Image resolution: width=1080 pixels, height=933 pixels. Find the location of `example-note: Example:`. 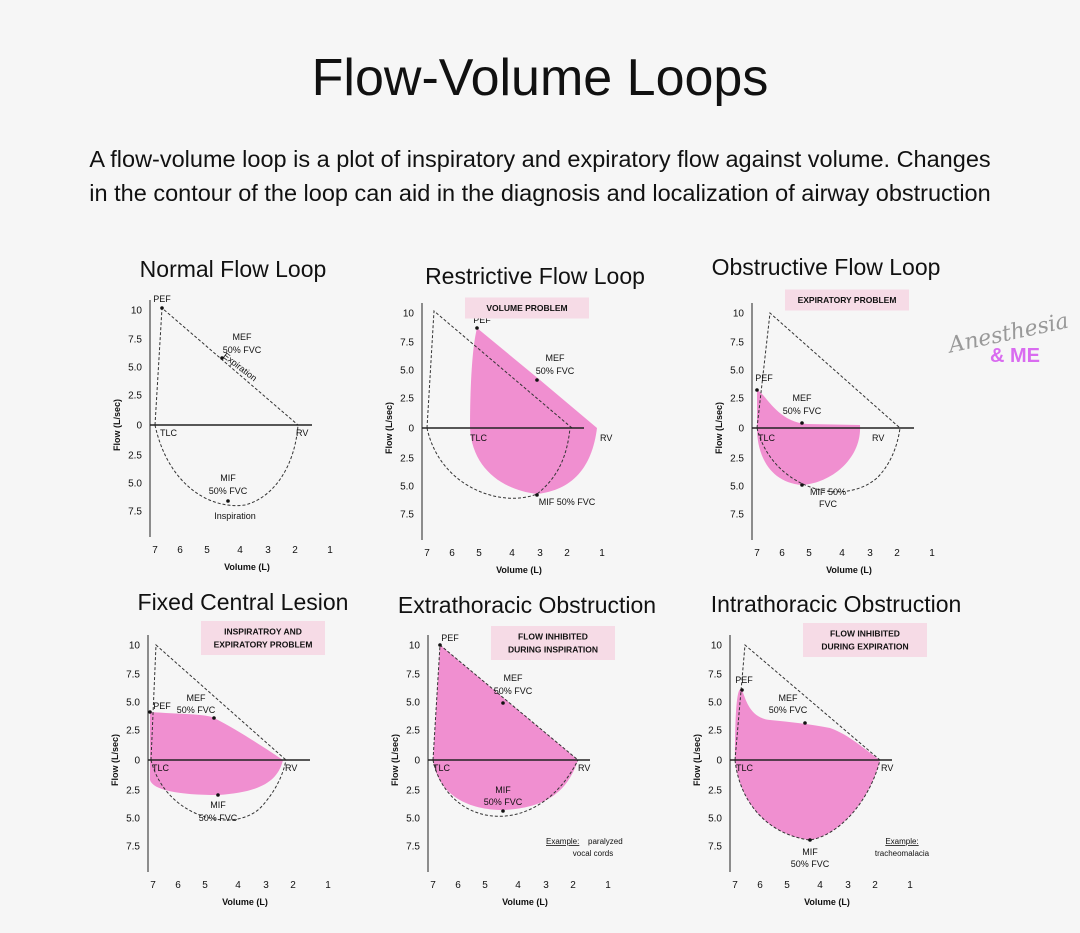

example-note: Example: is located at coordinates (562, 841).